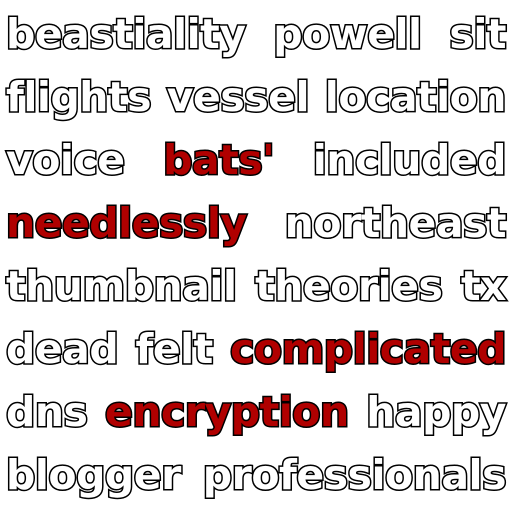  I want to click on word-needlessly: needlessly, so click(127, 222).